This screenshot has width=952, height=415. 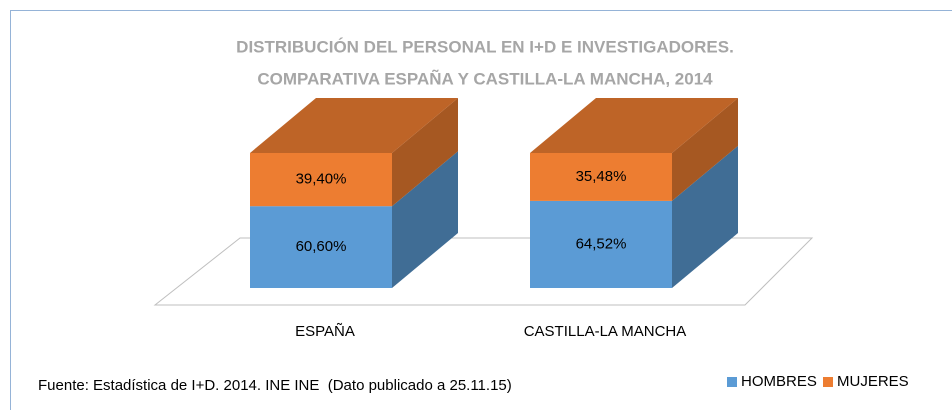 What do you see at coordinates (605, 331) in the screenshot?
I see `x-tick-label: CASTILLA-LA MANCHA` at bounding box center [605, 331].